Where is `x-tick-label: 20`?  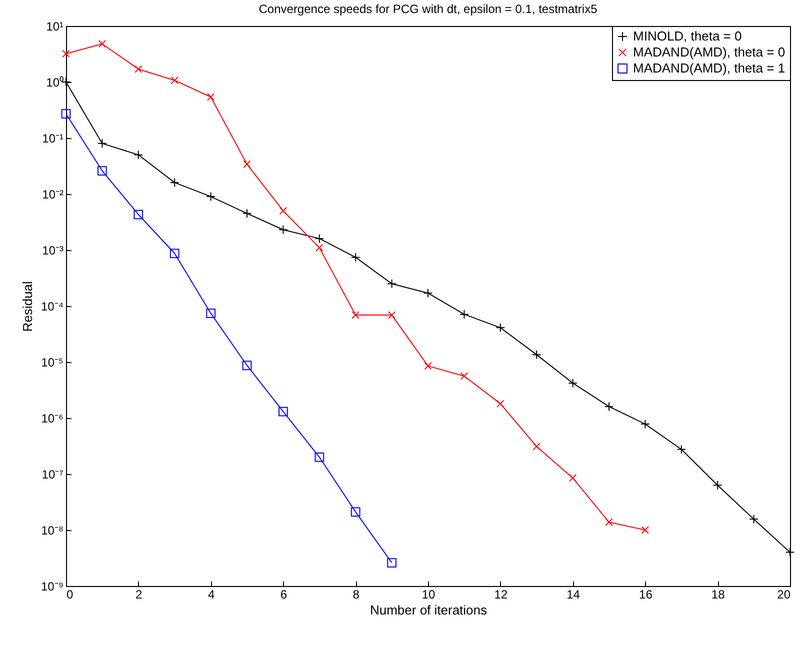
x-tick-label: 20 is located at coordinates (784, 595).